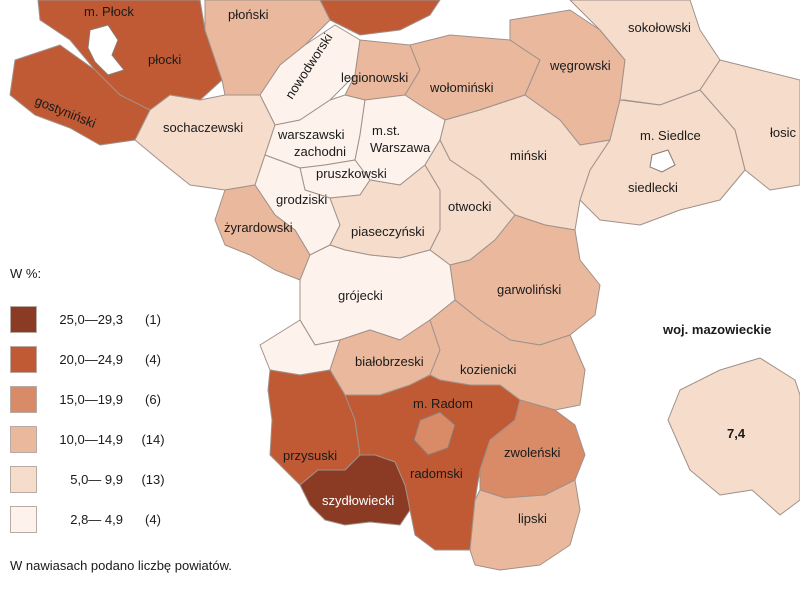 The image size is (800, 610). Describe the element at coordinates (532, 452) in the screenshot. I see `label-zwolenski: zwoleński` at that location.